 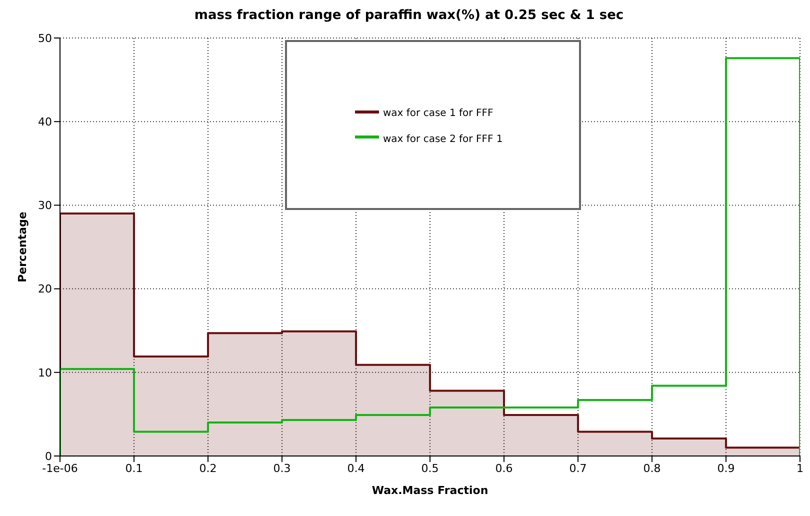 I want to click on legend-label: wax for case 2 for FFF 1, so click(x=443, y=139).